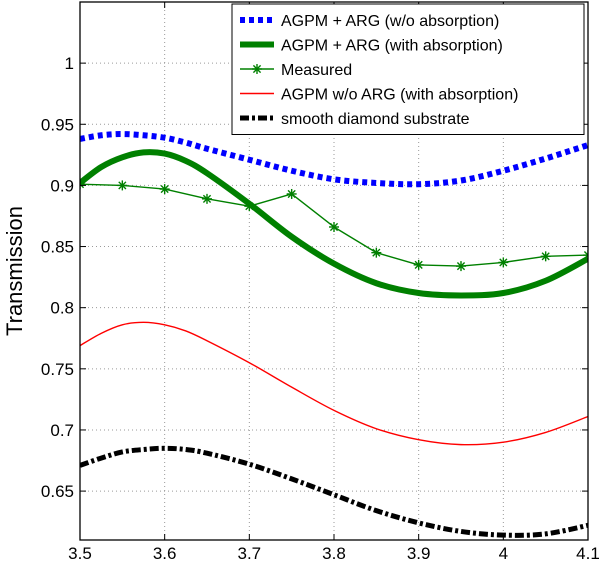  What do you see at coordinates (165, 552) in the screenshot?
I see `x-tick-label: 3.6` at bounding box center [165, 552].